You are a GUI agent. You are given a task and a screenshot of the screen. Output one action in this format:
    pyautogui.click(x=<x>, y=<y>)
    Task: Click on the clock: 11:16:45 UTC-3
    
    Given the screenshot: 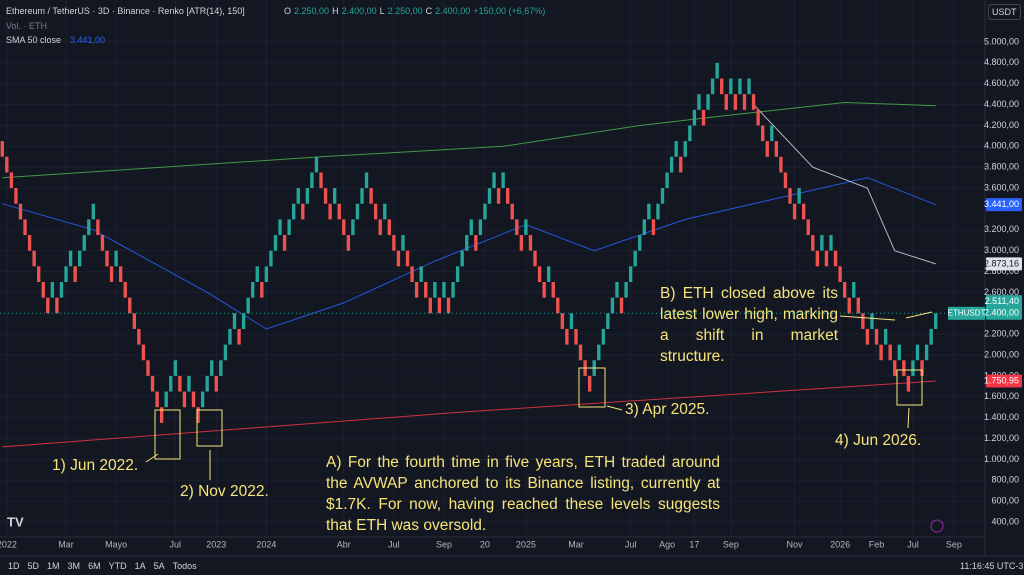 What is the action you would take?
    pyautogui.click(x=992, y=566)
    